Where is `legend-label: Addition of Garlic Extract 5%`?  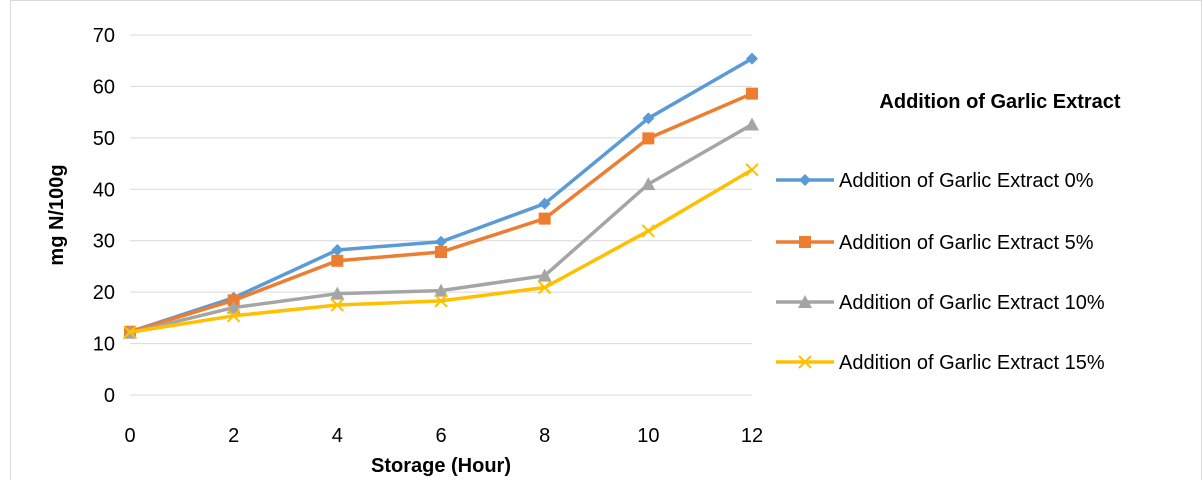
legend-label: Addition of Garlic Extract 5% is located at coordinates (966, 243).